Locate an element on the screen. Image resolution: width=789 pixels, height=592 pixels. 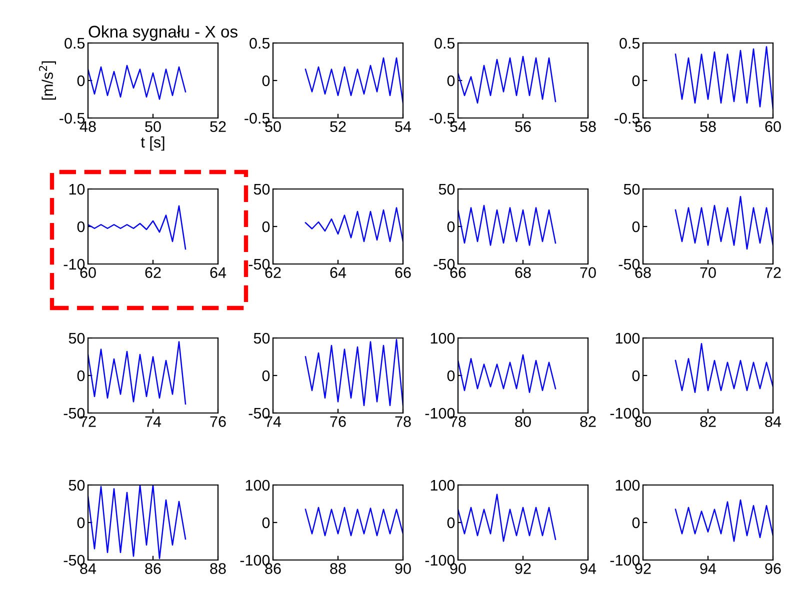
x-tick-label: 86 is located at coordinates (153, 568).